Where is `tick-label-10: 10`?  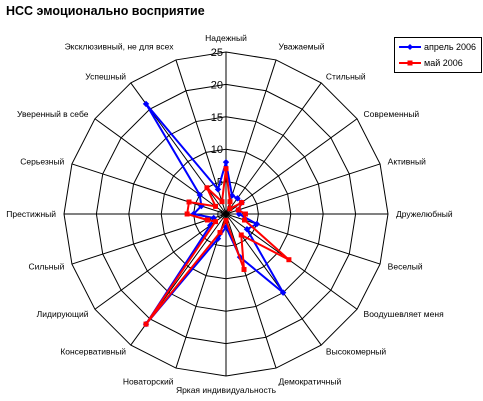
tick-label-10: 10 is located at coordinates (217, 150).